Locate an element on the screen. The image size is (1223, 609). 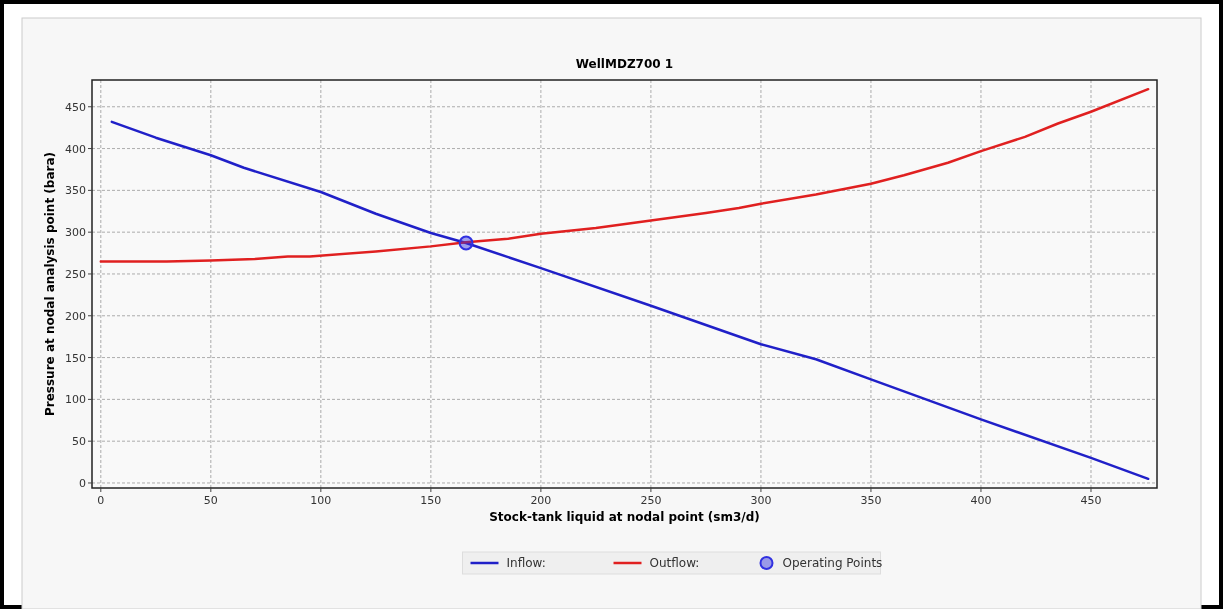
y-tick-label: 150 is located at coordinates (75, 358).